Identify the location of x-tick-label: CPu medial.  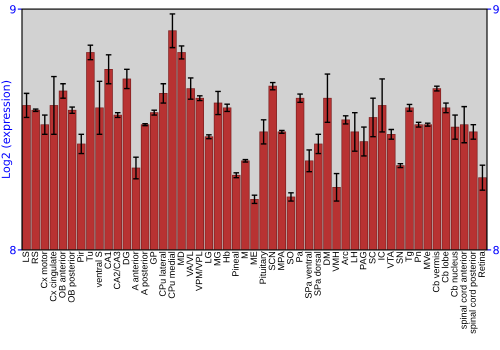
(171, 275).